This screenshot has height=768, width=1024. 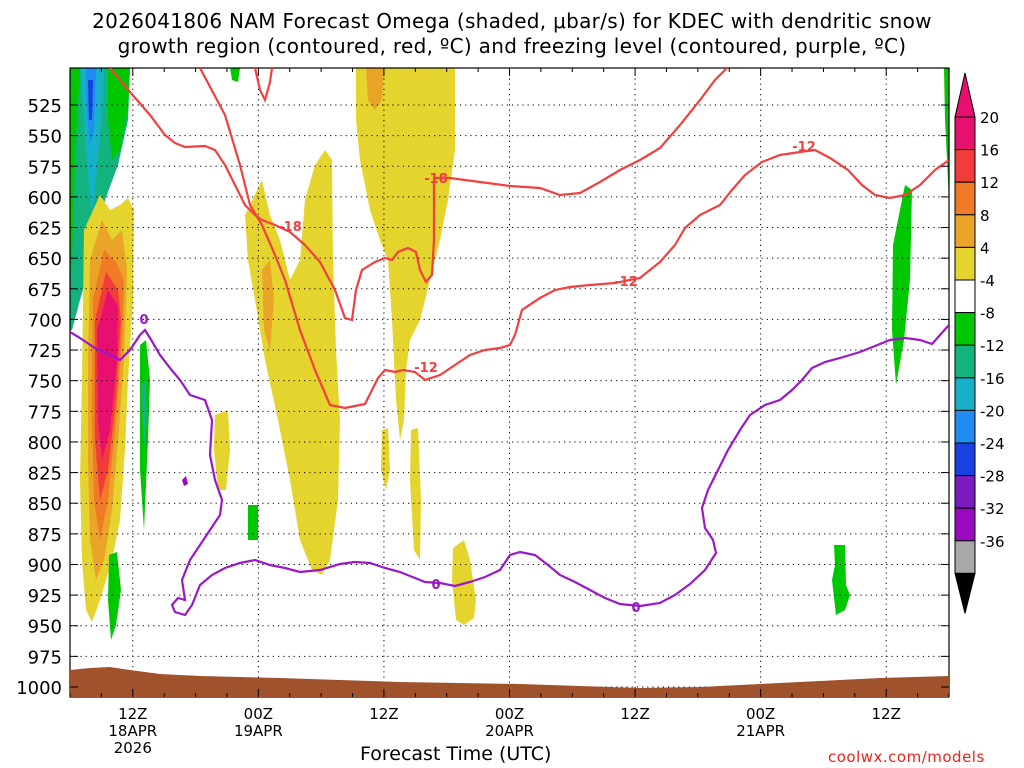 I want to click on y-tick-label: 950, so click(x=45, y=627).